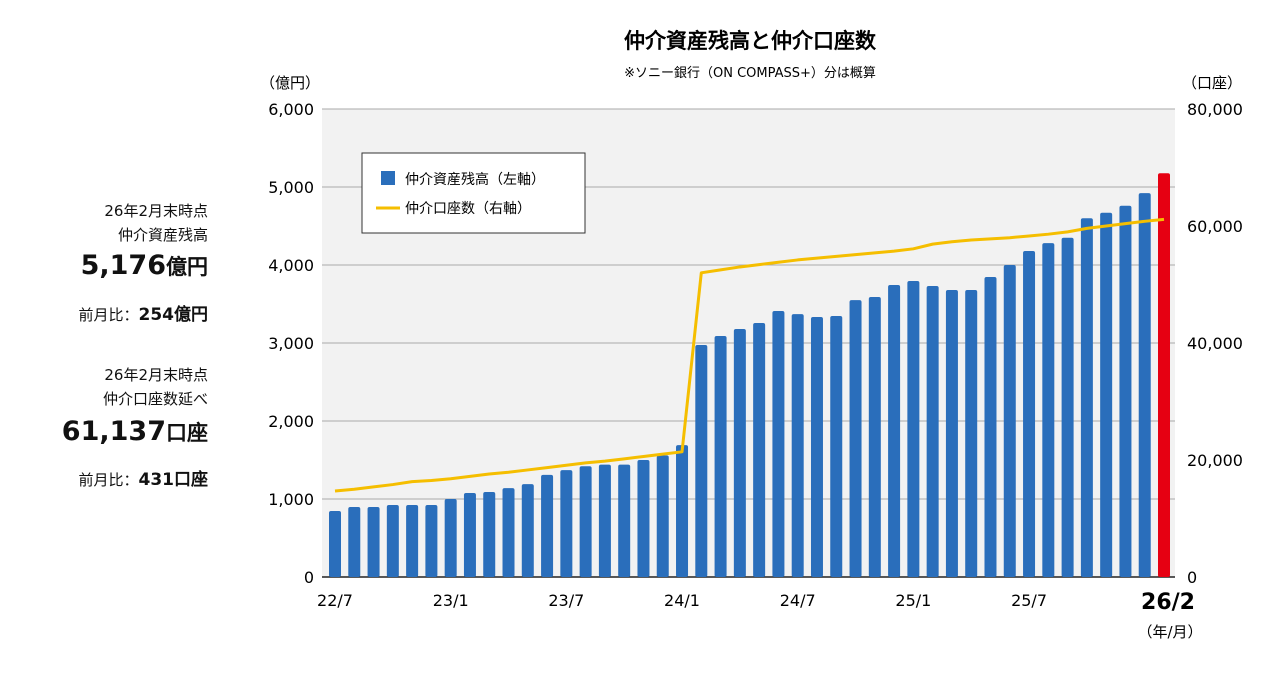 This screenshot has width=1280, height=677. Describe the element at coordinates (1215, 460) in the screenshot. I see `y2-tick-label: 20,000` at that location.